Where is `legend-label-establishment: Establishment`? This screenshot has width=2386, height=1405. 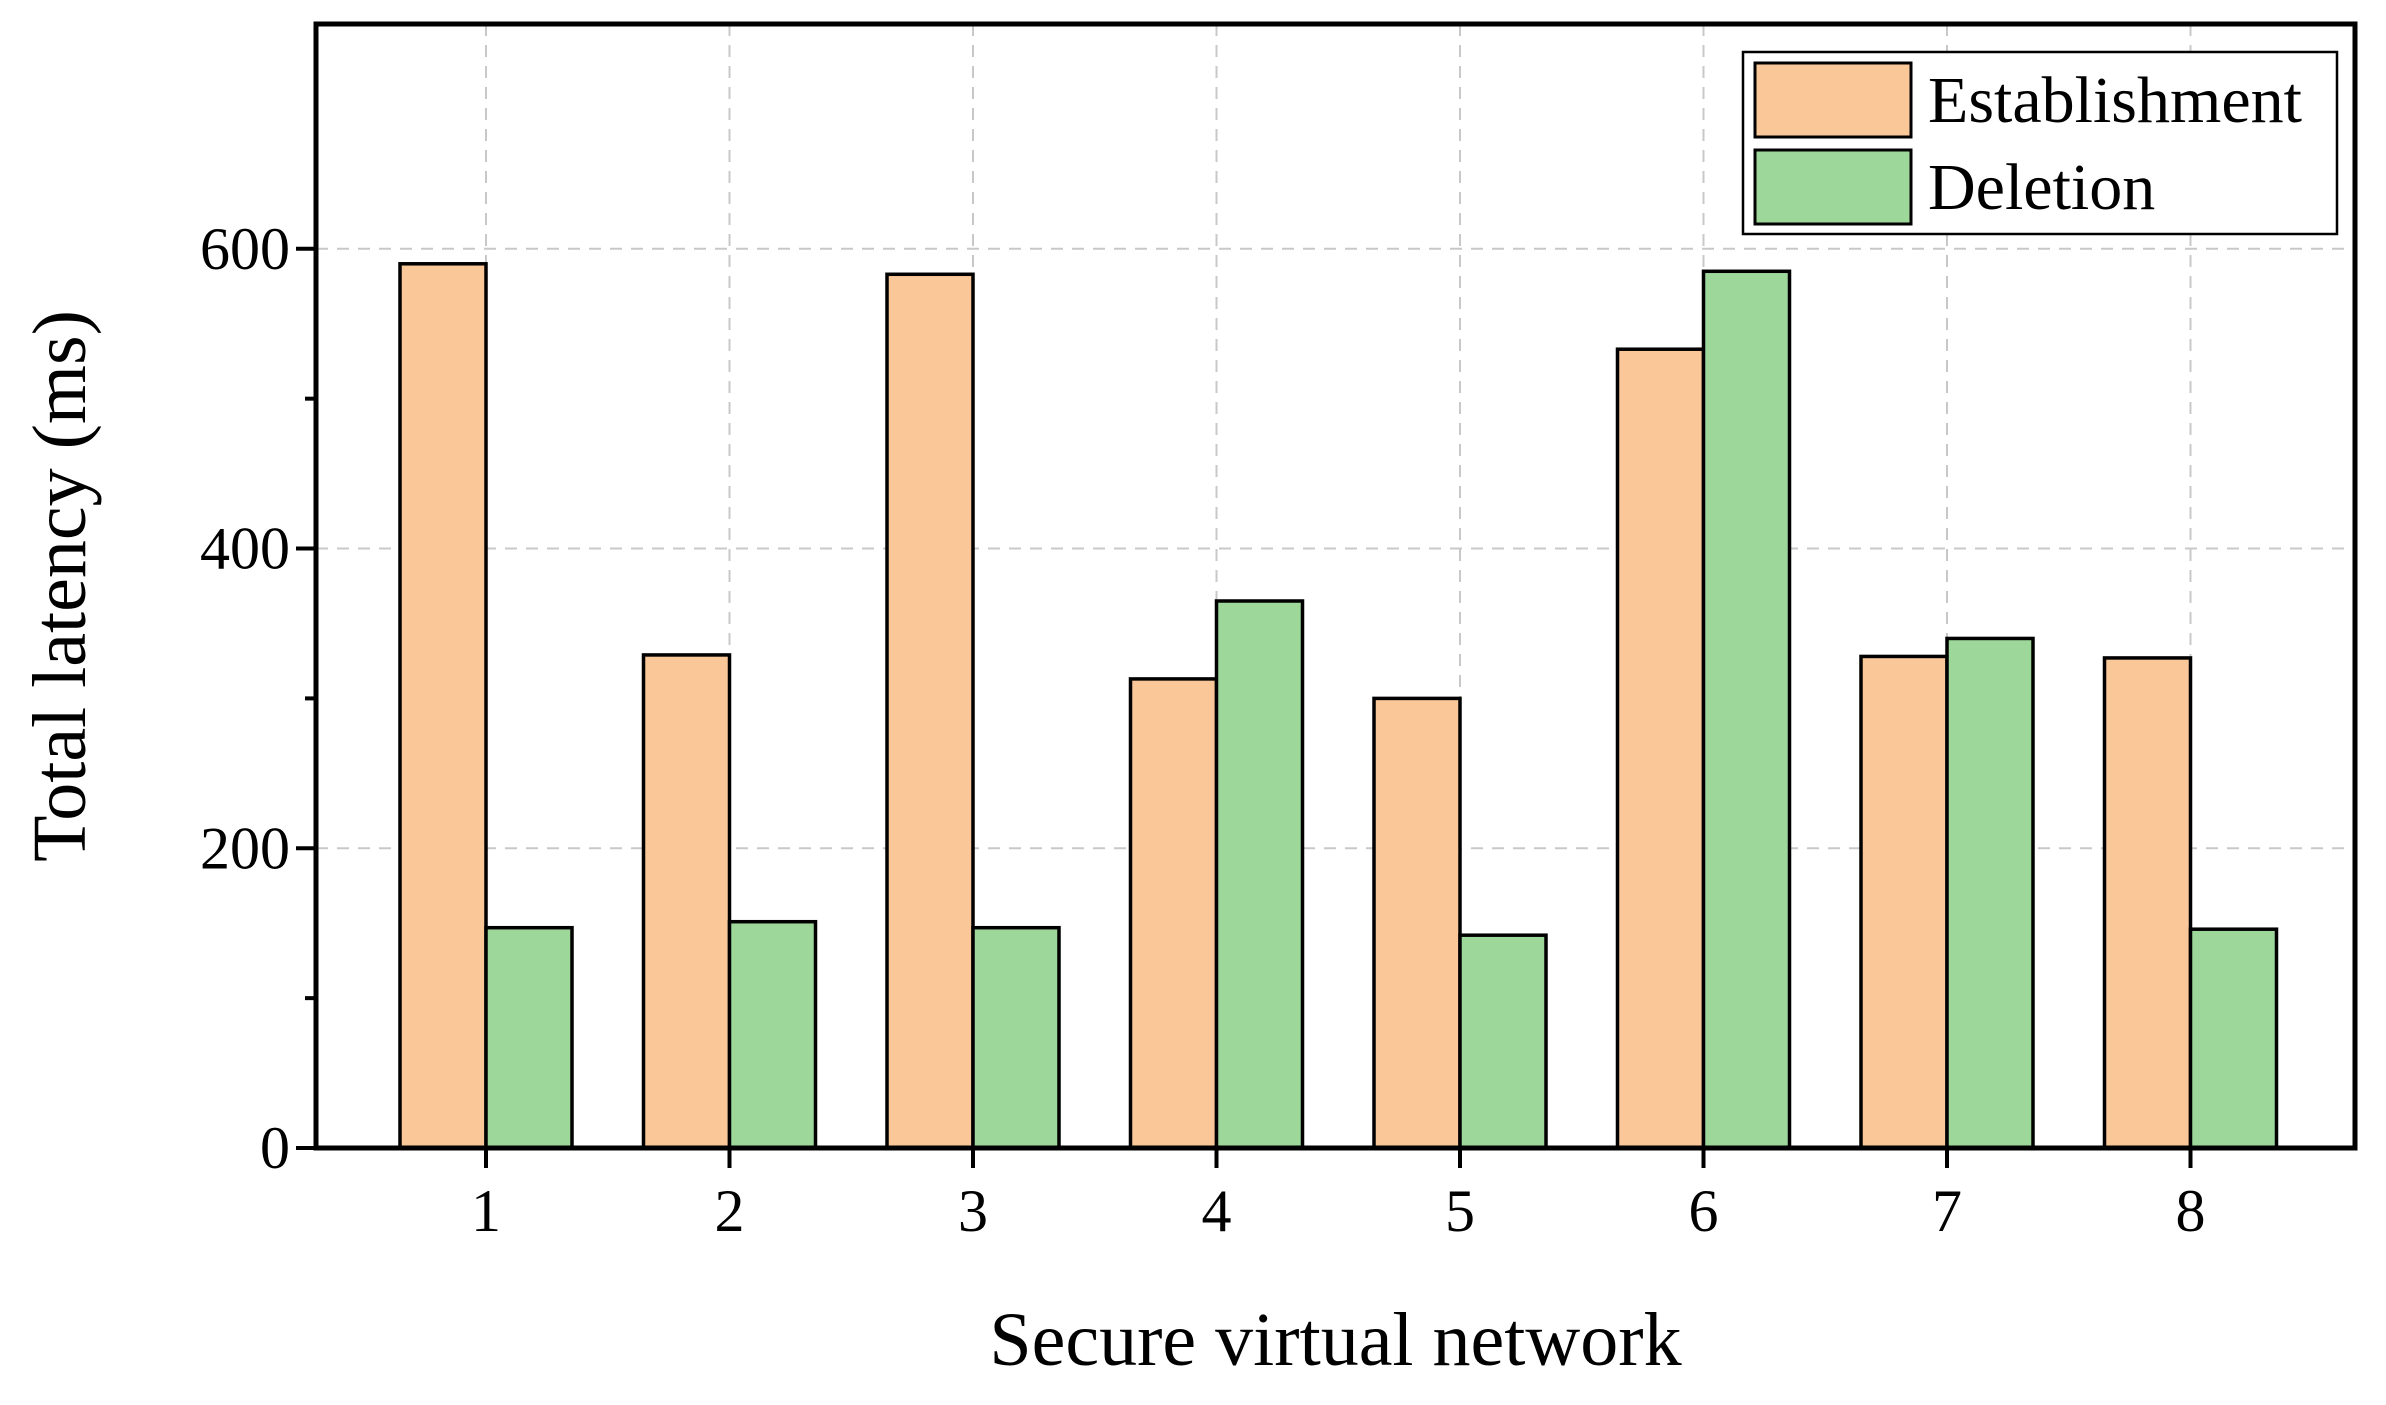
legend-label-establishment: Establishment is located at coordinates (2115, 100).